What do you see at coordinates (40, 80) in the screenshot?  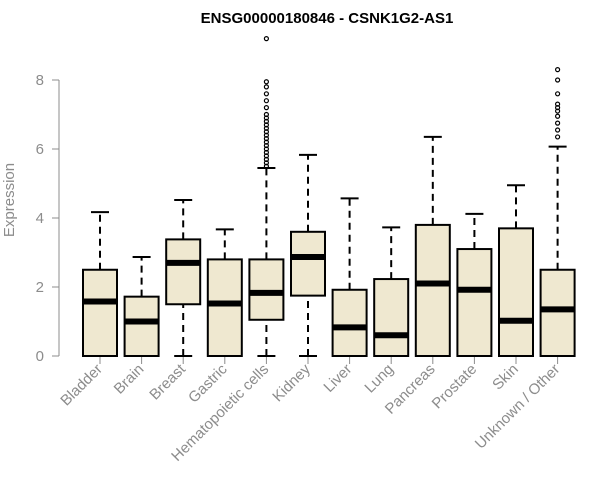 I see `y-tick-label: 8` at bounding box center [40, 80].